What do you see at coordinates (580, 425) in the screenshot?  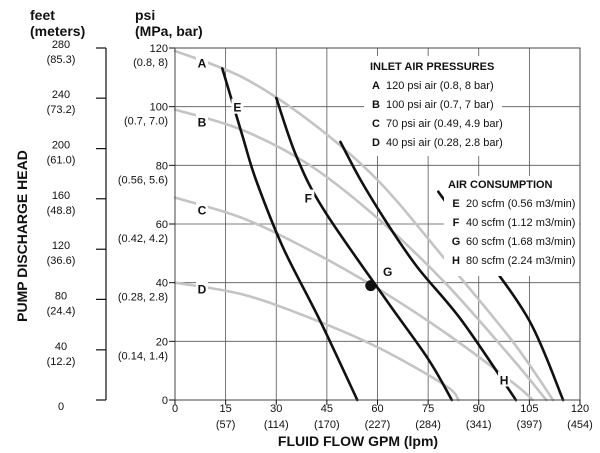 I see `lpm-tick-label: (454)` at bounding box center [580, 425].